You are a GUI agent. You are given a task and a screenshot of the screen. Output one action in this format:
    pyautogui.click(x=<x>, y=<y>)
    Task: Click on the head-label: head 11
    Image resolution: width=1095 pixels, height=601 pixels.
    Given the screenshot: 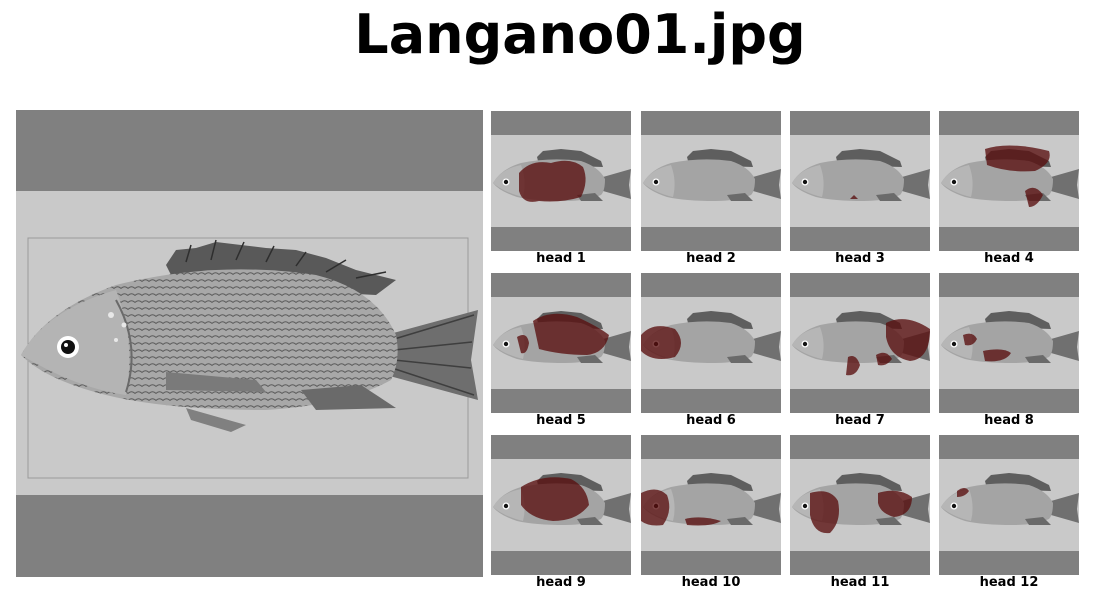 What is the action you would take?
    pyautogui.click(x=860, y=582)
    